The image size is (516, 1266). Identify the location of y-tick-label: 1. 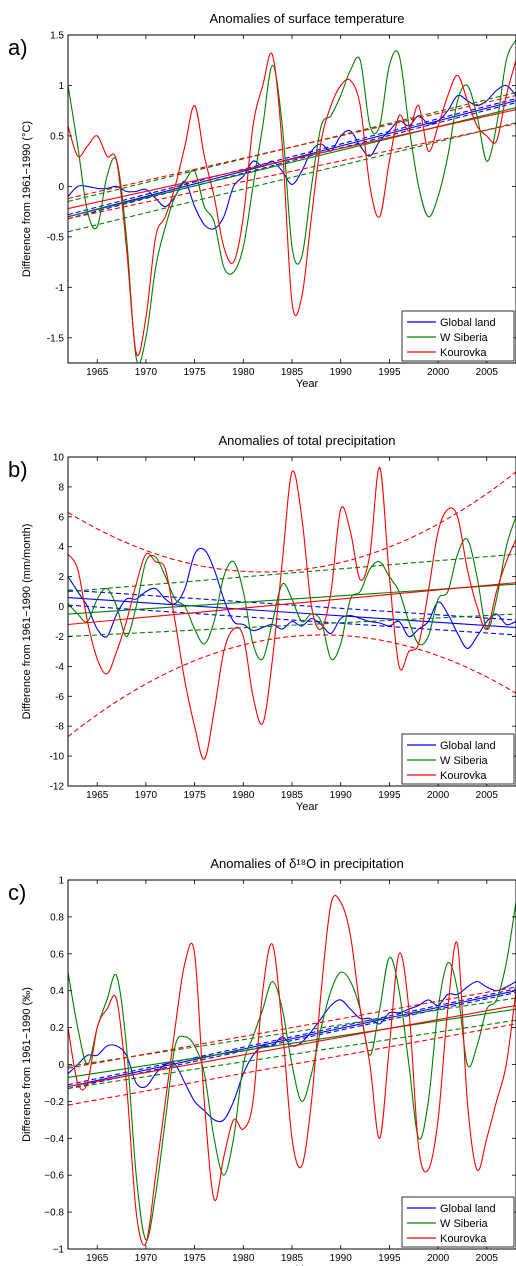
(61, 86).